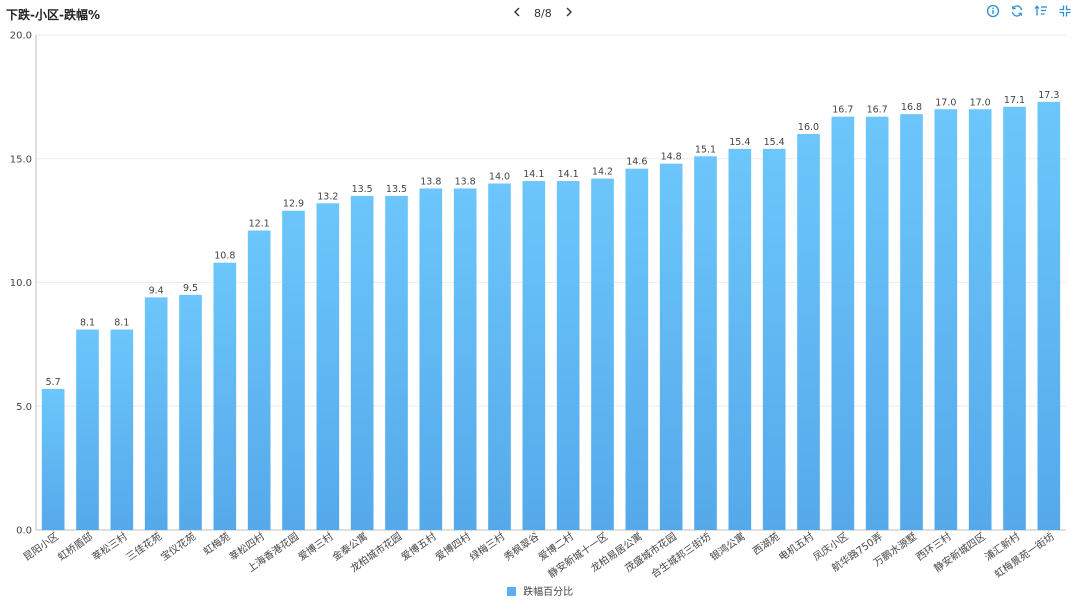 Image resolution: width=1080 pixels, height=604 pixels. What do you see at coordinates (808, 127) in the screenshot?
I see `bar-value-label: 16.0` at bounding box center [808, 127].